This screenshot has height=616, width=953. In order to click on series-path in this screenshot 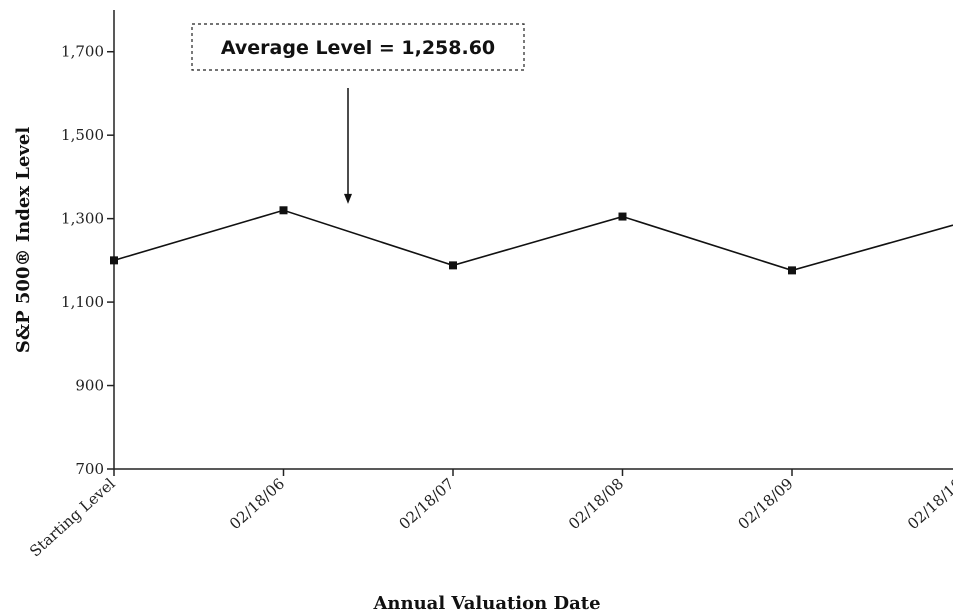, I will do `click(533, 240)`.